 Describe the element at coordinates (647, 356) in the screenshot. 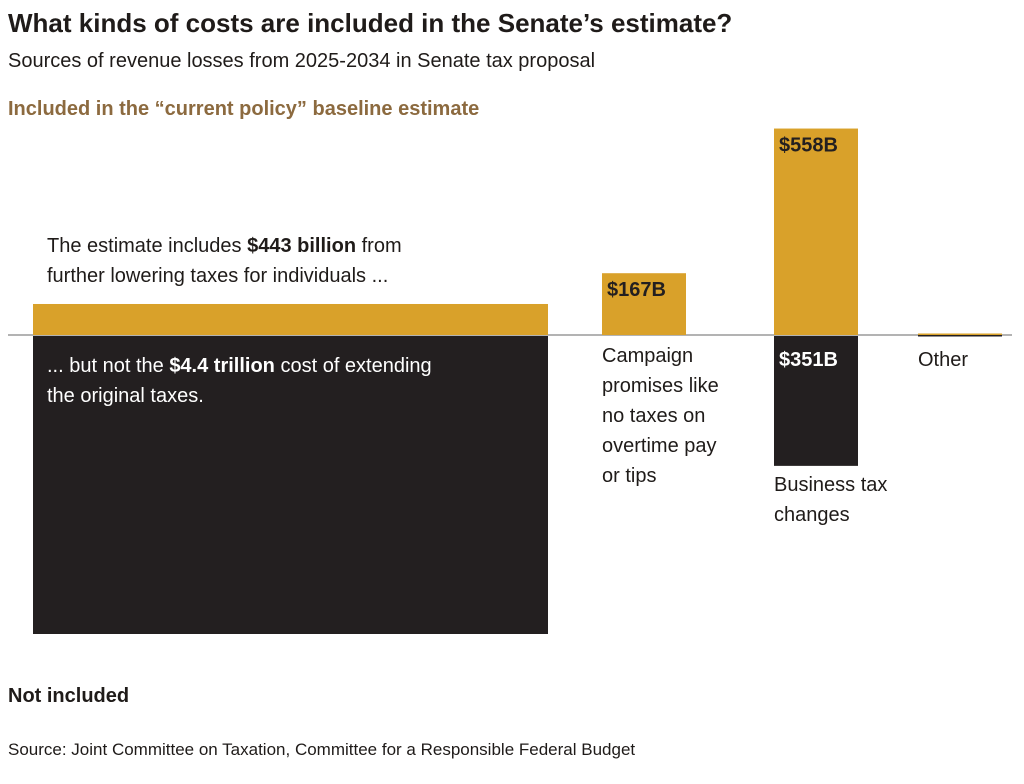

I see `category-label: Campaign` at that location.